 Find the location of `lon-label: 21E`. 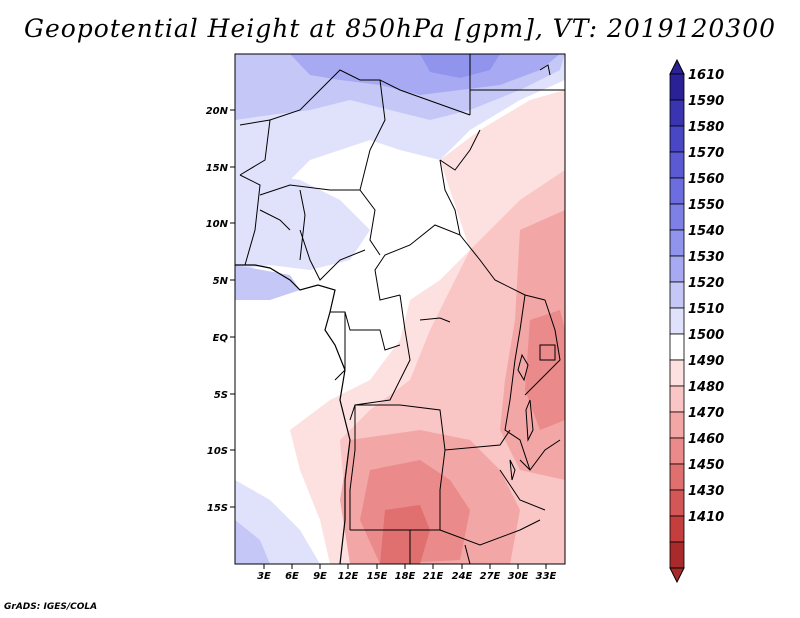

lon-label: 21E is located at coordinates (433, 576).